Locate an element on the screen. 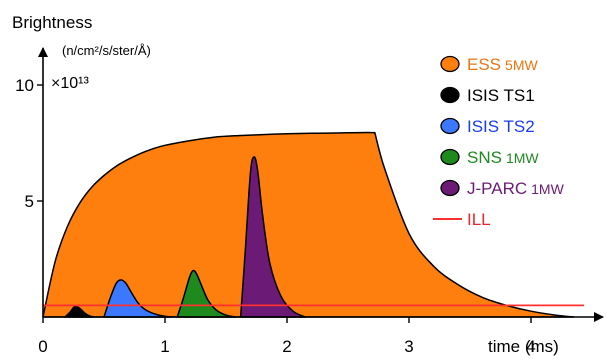 The image size is (606, 359). legend-j-parc-power: 1MW is located at coordinates (547, 189).